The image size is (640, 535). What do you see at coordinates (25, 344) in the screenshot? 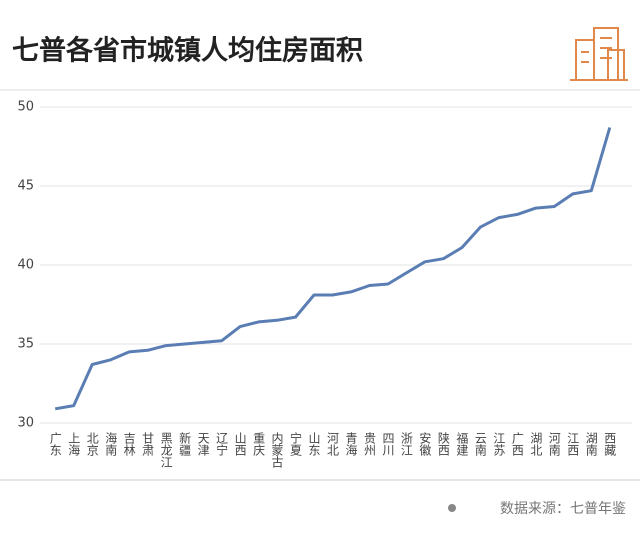
I see `y-tick-label: 35` at bounding box center [25, 344].